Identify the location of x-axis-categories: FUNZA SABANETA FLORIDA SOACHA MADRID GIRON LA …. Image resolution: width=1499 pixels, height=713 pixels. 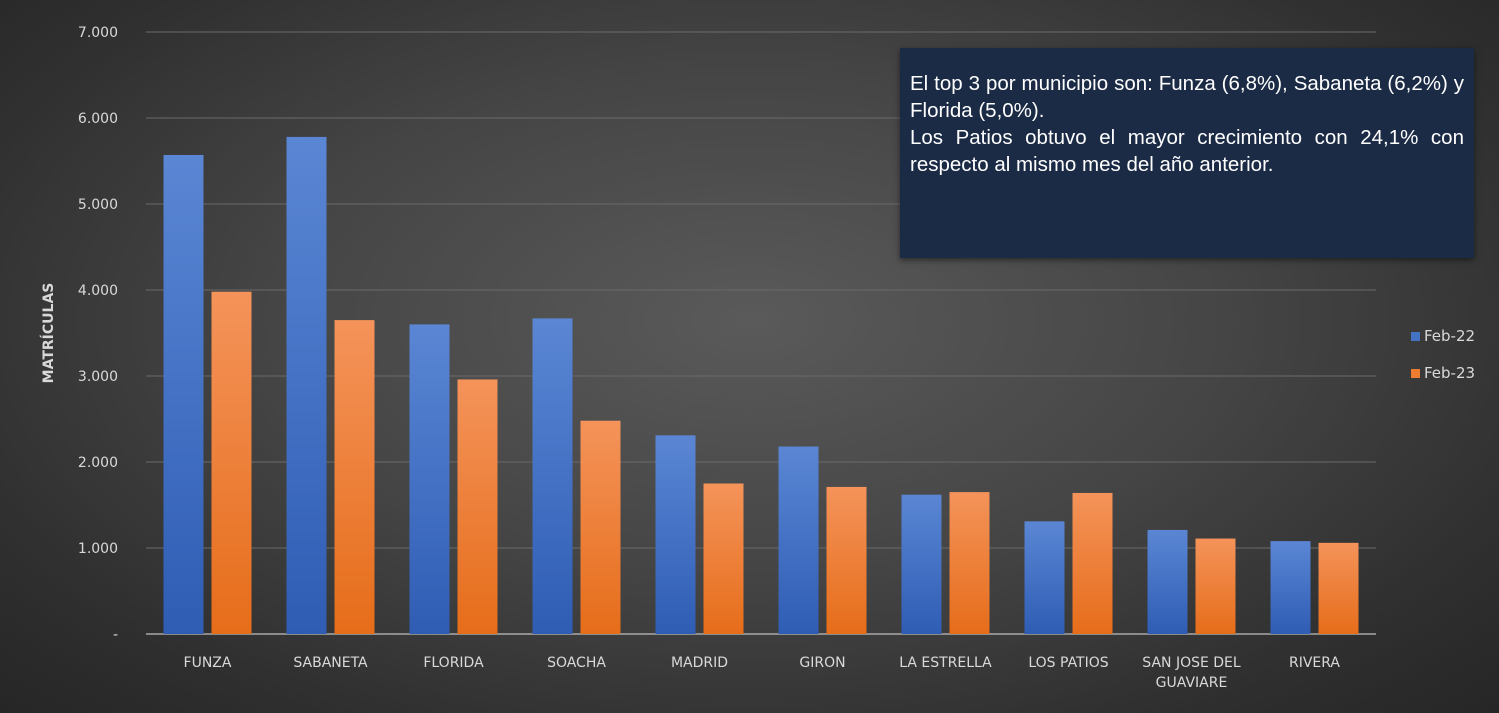
(762, 673).